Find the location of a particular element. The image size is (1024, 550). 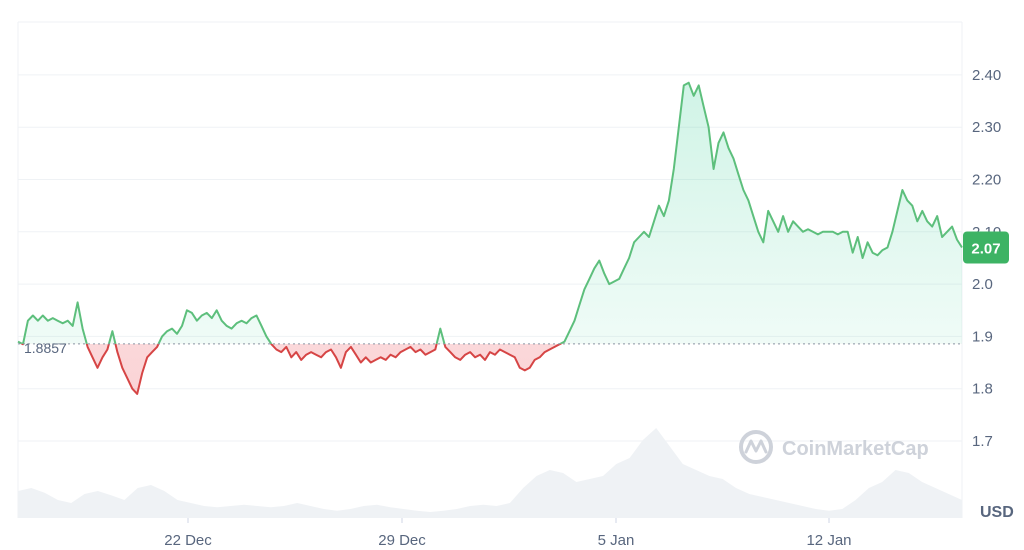

x-tick-label: 5 Jan is located at coordinates (616, 540).